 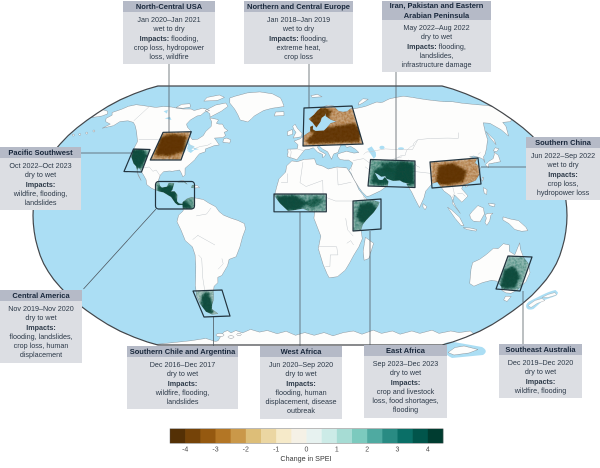 What do you see at coordinates (215, 450) in the screenshot?
I see `svg-text: -3` at bounding box center [215, 450].